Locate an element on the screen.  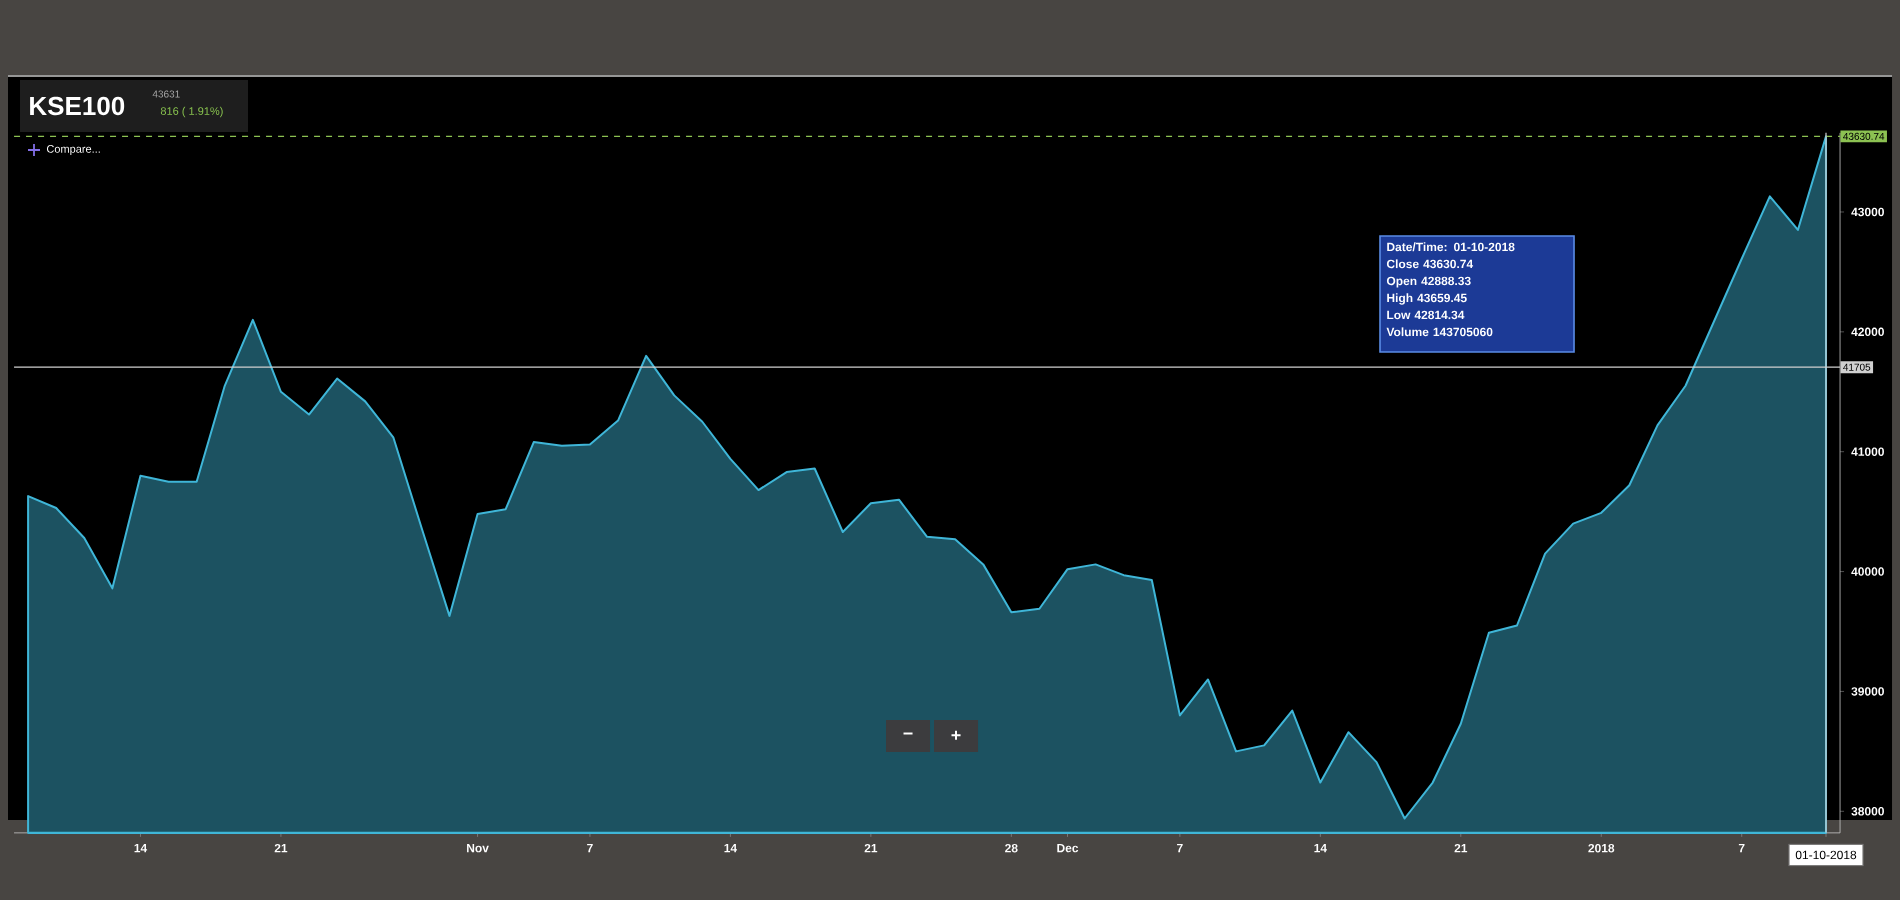
annotation: + is located at coordinates (956, 735).